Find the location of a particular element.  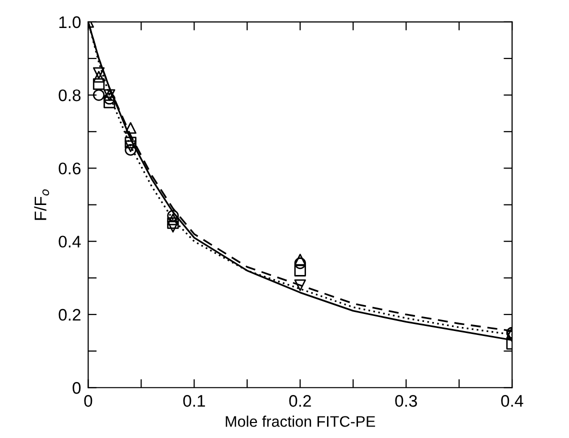

y-tick-label: 0.4 is located at coordinates (69, 242).